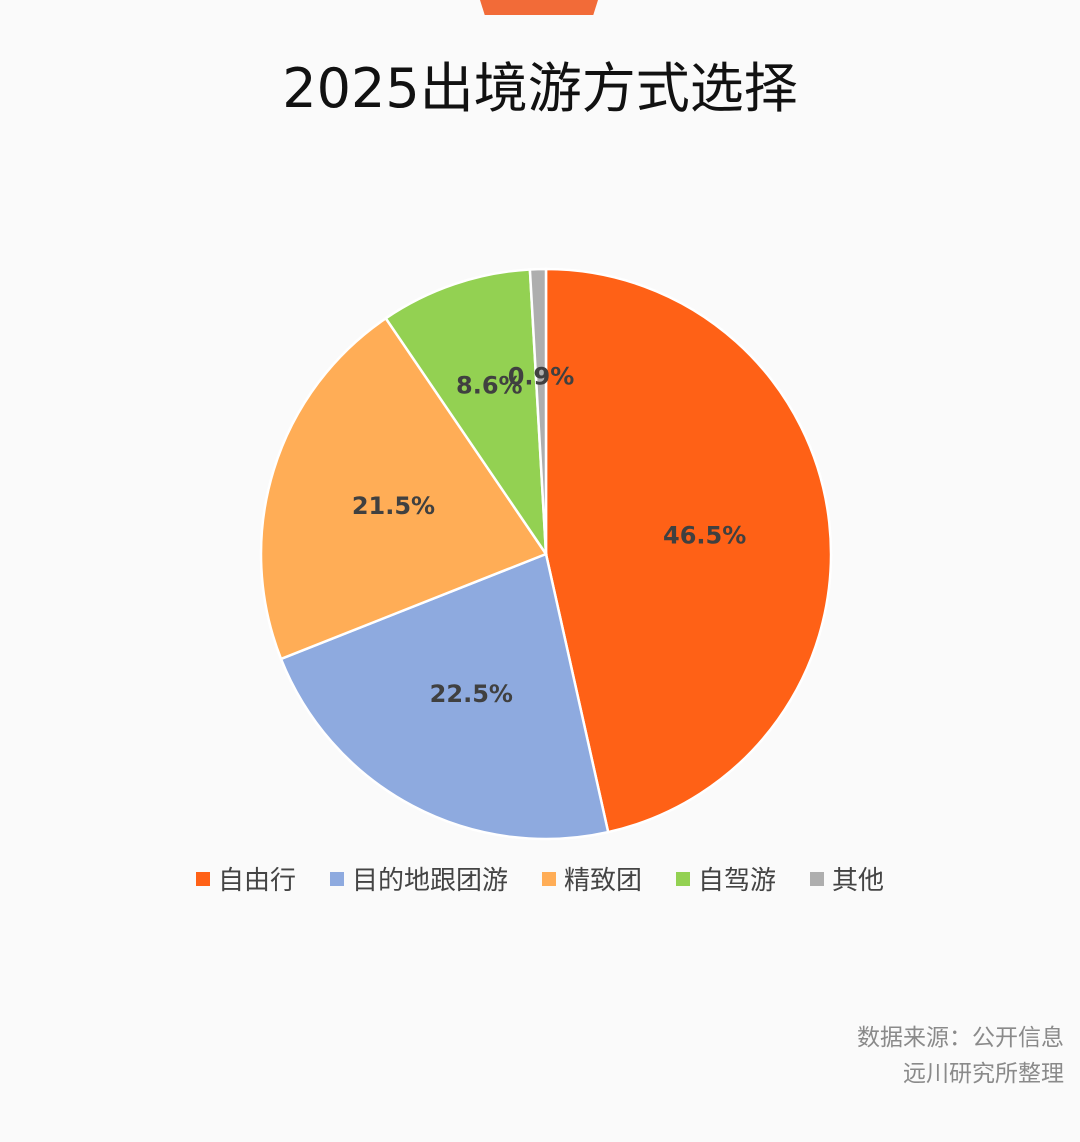  Describe the element at coordinates (858, 881) in the screenshot. I see `legend-label-qita: 其他` at that location.